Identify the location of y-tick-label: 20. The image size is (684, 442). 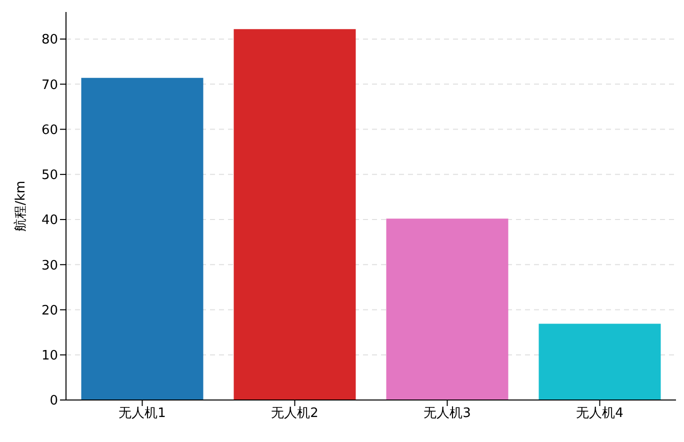
(49, 310).